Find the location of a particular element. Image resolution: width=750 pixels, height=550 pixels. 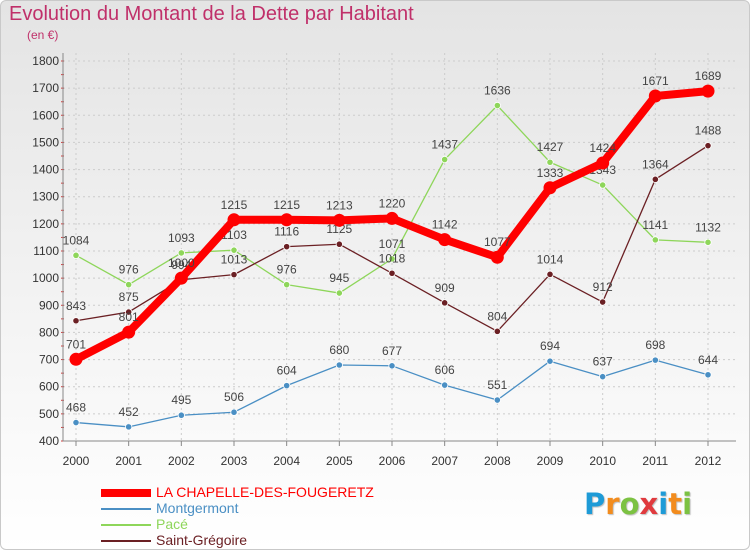

logo-letter: x is located at coordinates (649, 504).